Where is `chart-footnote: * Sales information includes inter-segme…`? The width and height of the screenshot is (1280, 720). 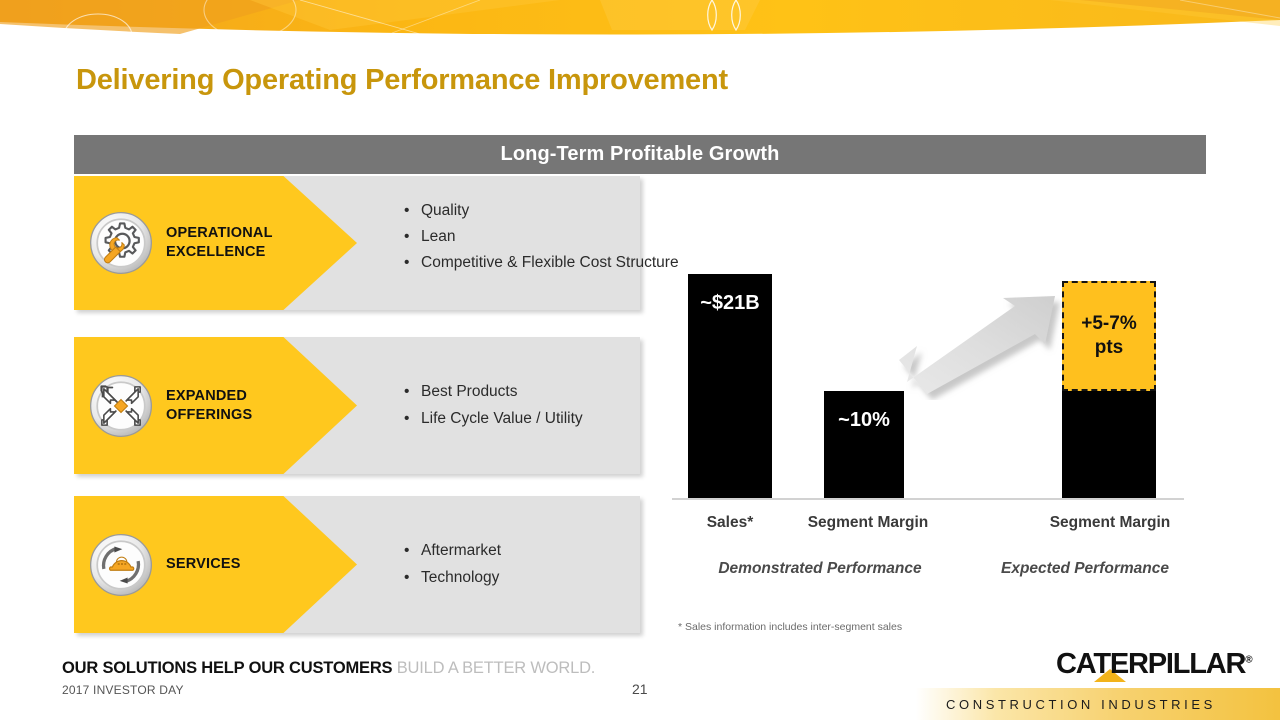
chart-footnote: * Sales information includes inter-segme… is located at coordinates (790, 627).